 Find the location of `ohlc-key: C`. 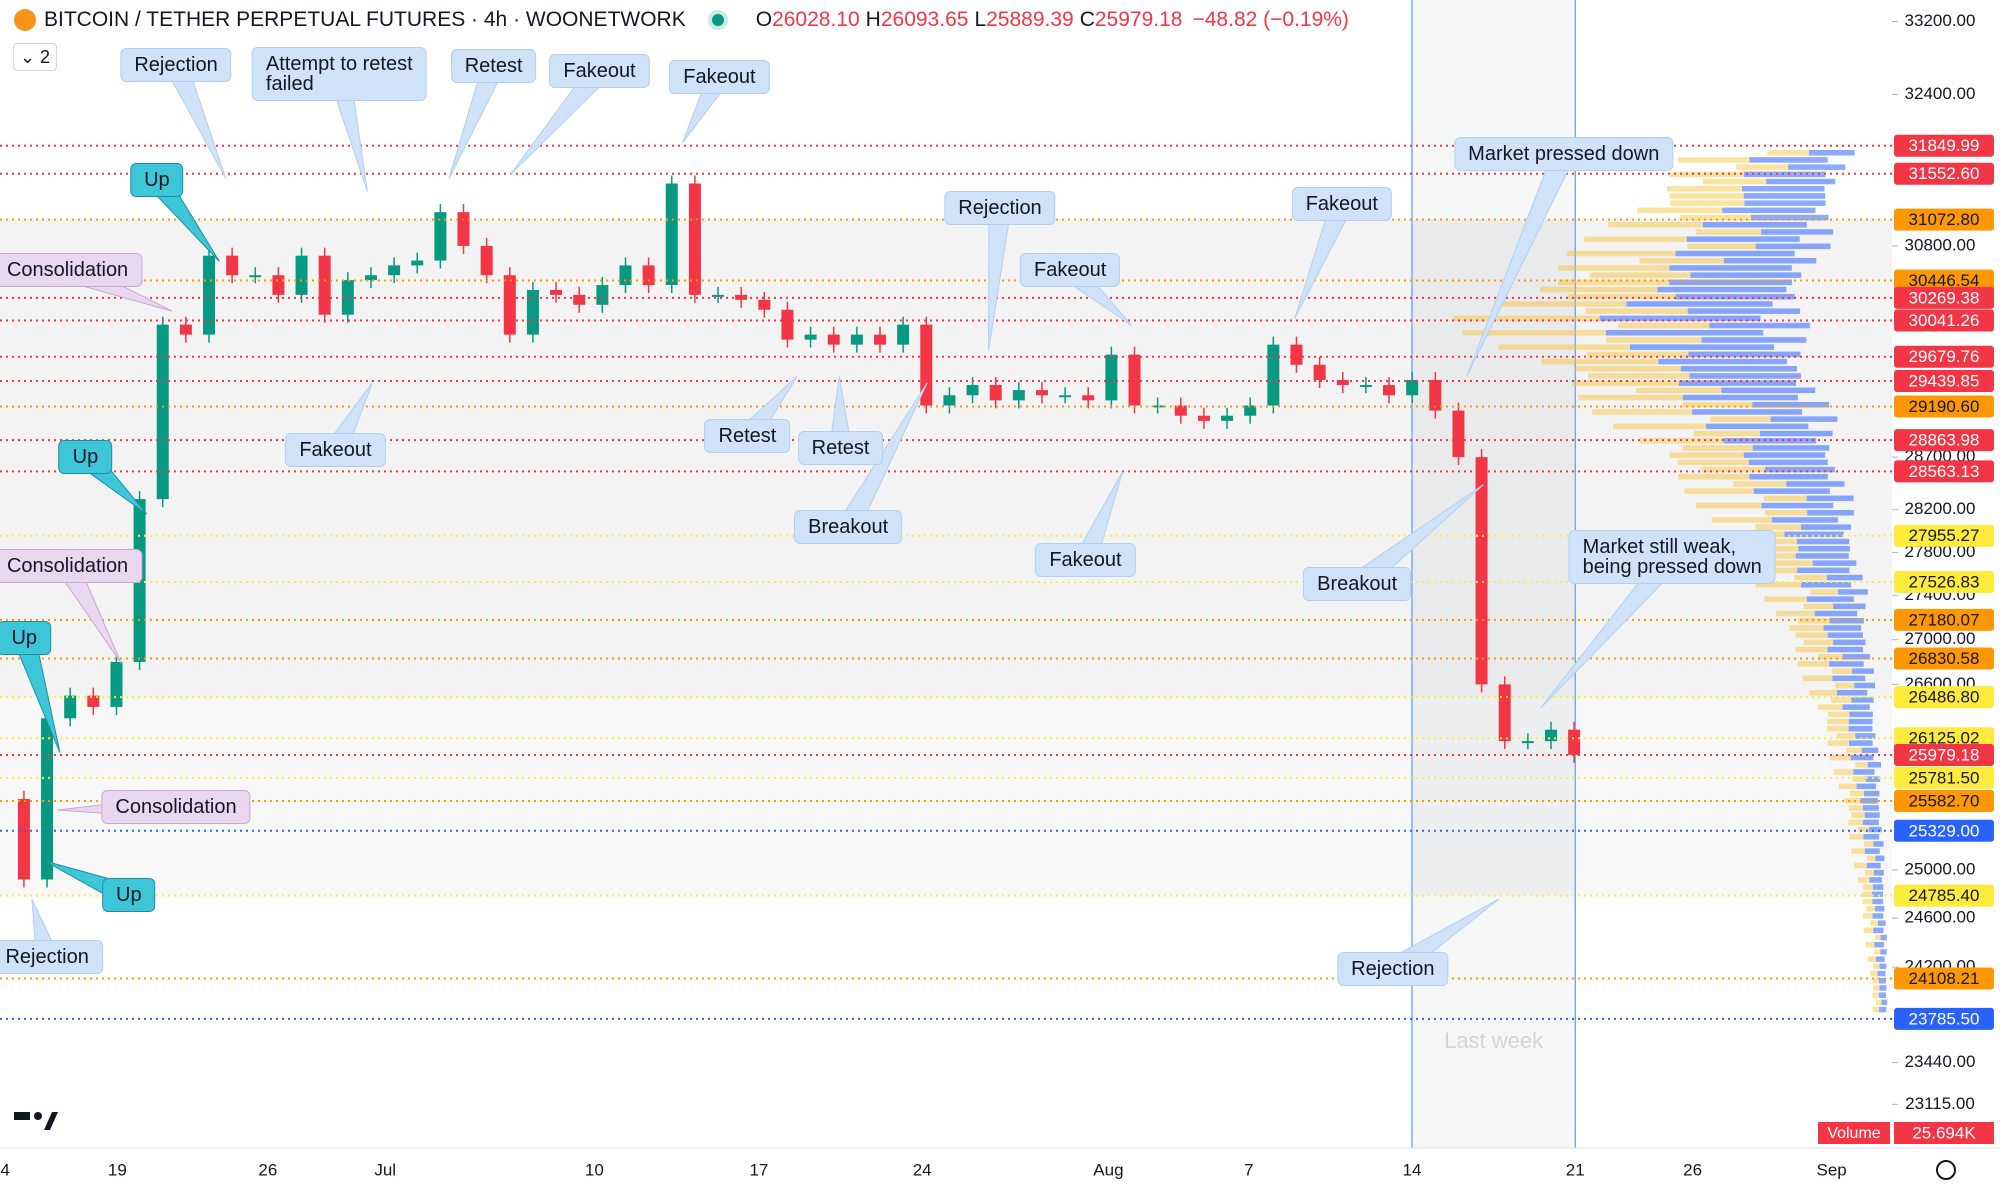

ohlc-key: C is located at coordinates (1087, 19).